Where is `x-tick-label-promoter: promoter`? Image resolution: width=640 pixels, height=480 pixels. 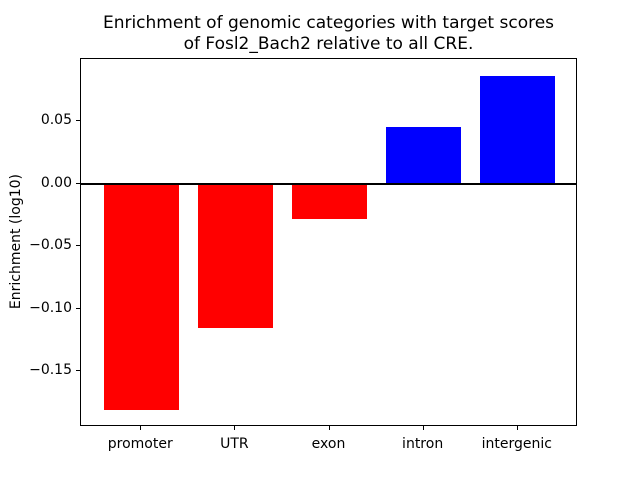 x-tick-label-promoter: promoter is located at coordinates (140, 444).